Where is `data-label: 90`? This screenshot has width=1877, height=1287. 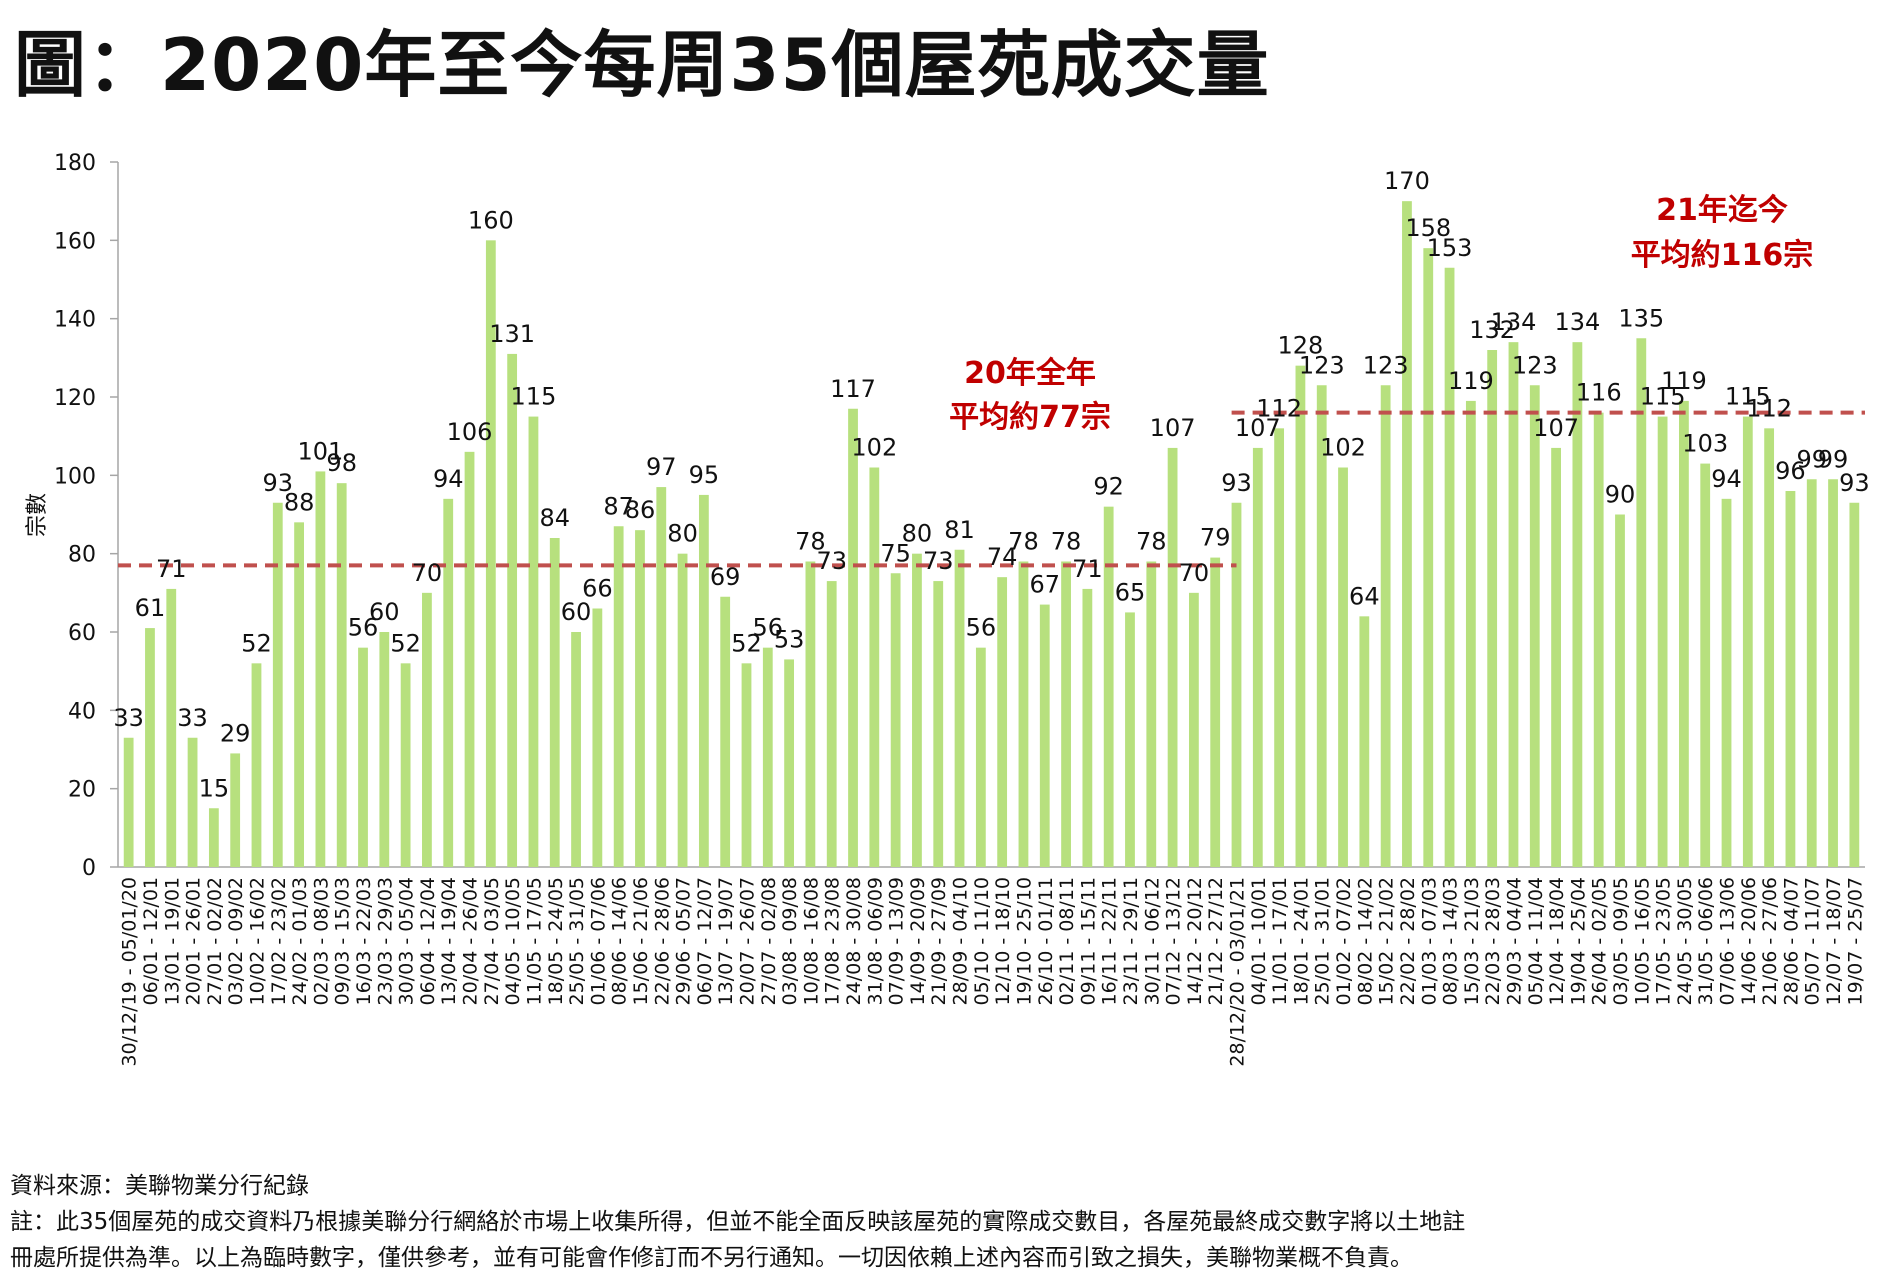
data-label: 90 is located at coordinates (1620, 495).